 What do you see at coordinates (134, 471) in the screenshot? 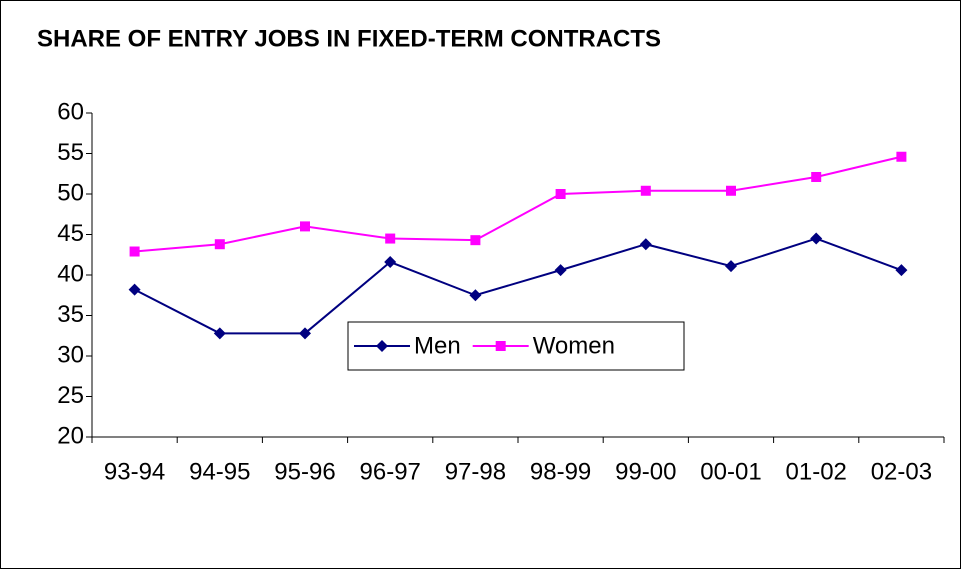
I see `x-tick-label: 93-94` at bounding box center [134, 471].